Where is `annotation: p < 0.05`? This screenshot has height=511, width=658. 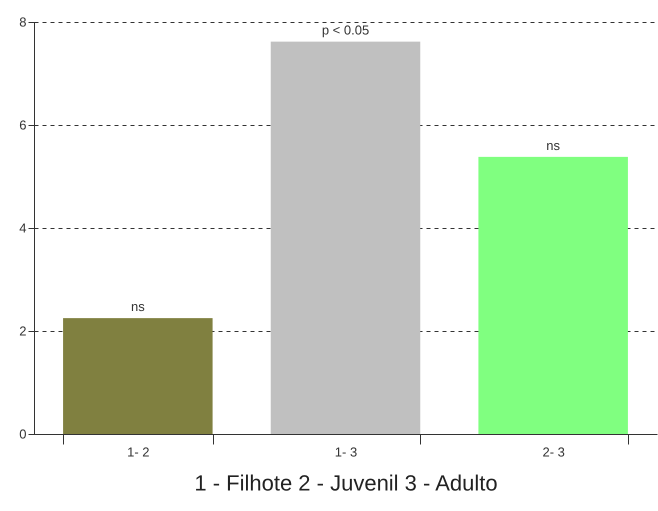 annotation: p < 0.05 is located at coordinates (346, 30).